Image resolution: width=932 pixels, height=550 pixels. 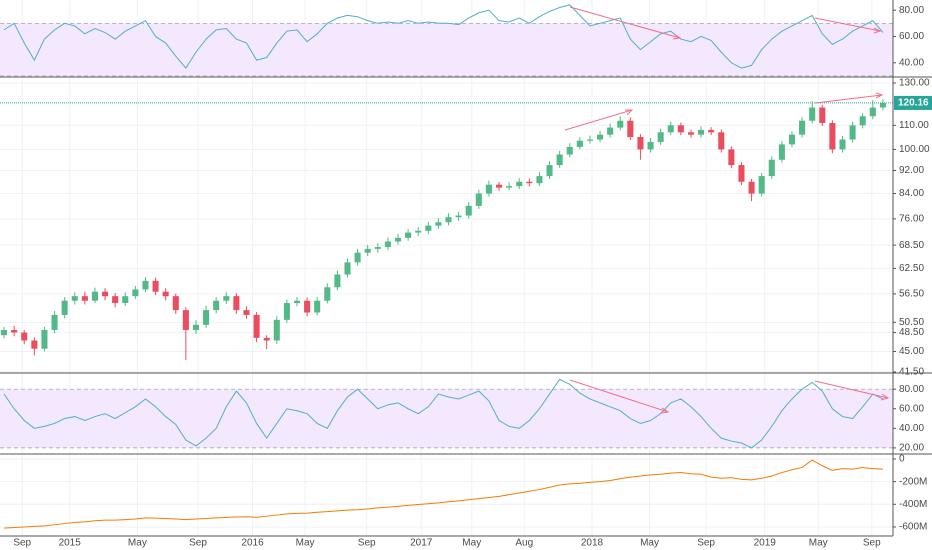 What do you see at coordinates (524, 543) in the screenshot?
I see `x-tick-label: Aug` at bounding box center [524, 543].